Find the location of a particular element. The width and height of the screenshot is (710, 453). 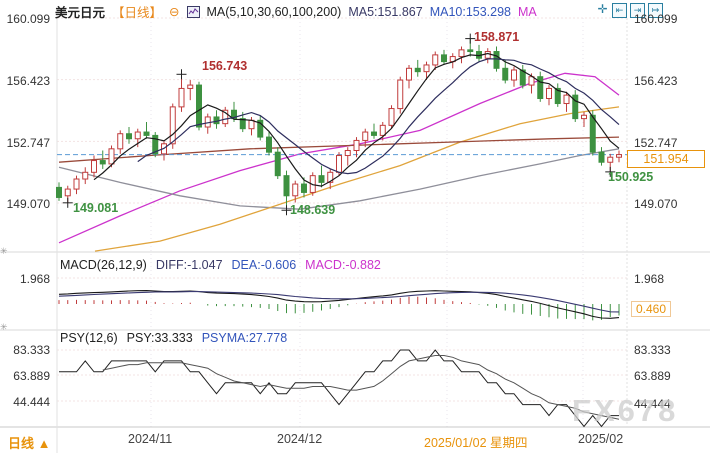

psy-tick-left: 83.333 is located at coordinates (31, 350).